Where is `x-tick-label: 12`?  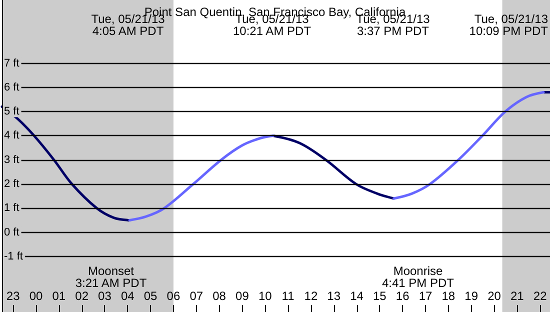 x-tick-label: 12 is located at coordinates (311, 296).